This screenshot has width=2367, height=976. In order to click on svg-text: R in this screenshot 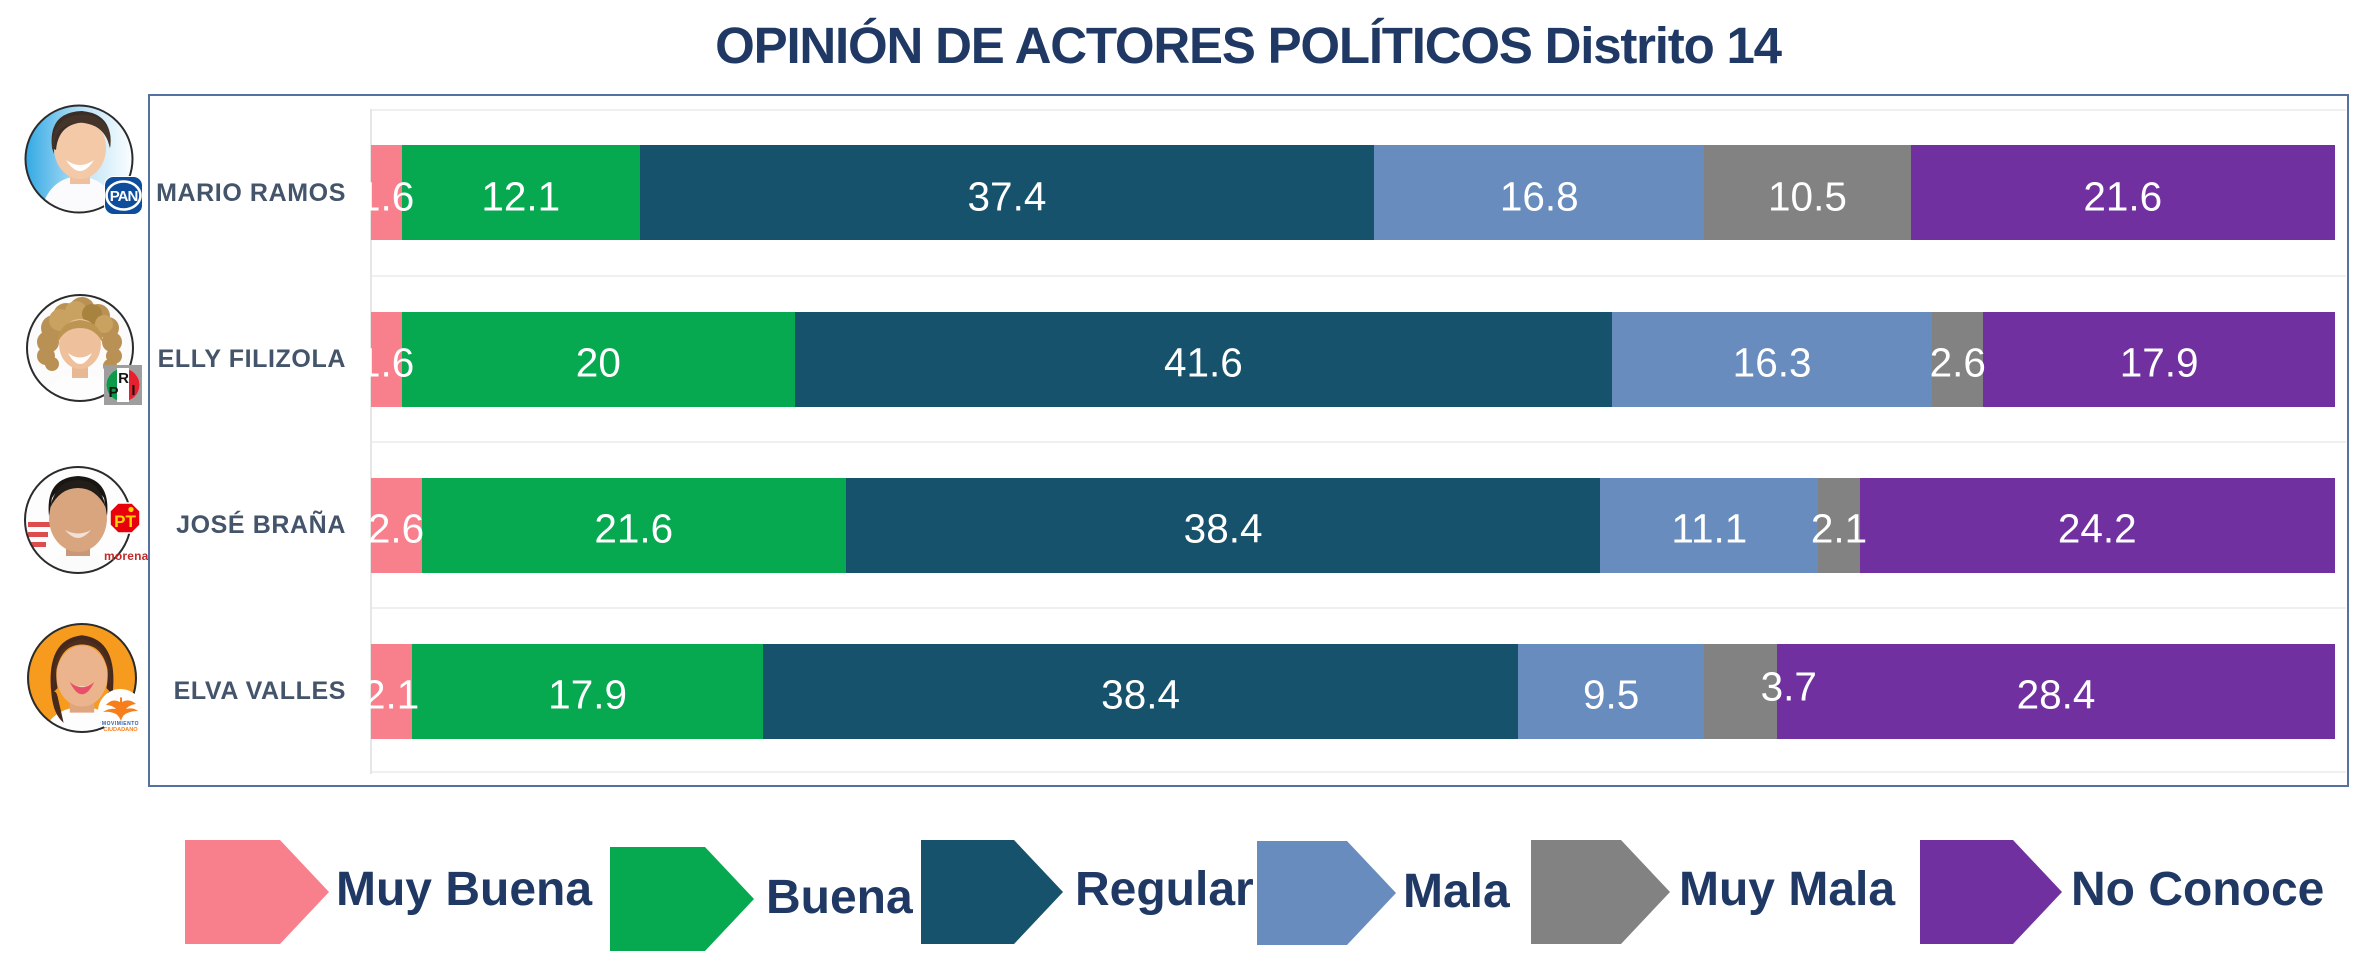, I will do `click(123, 378)`.